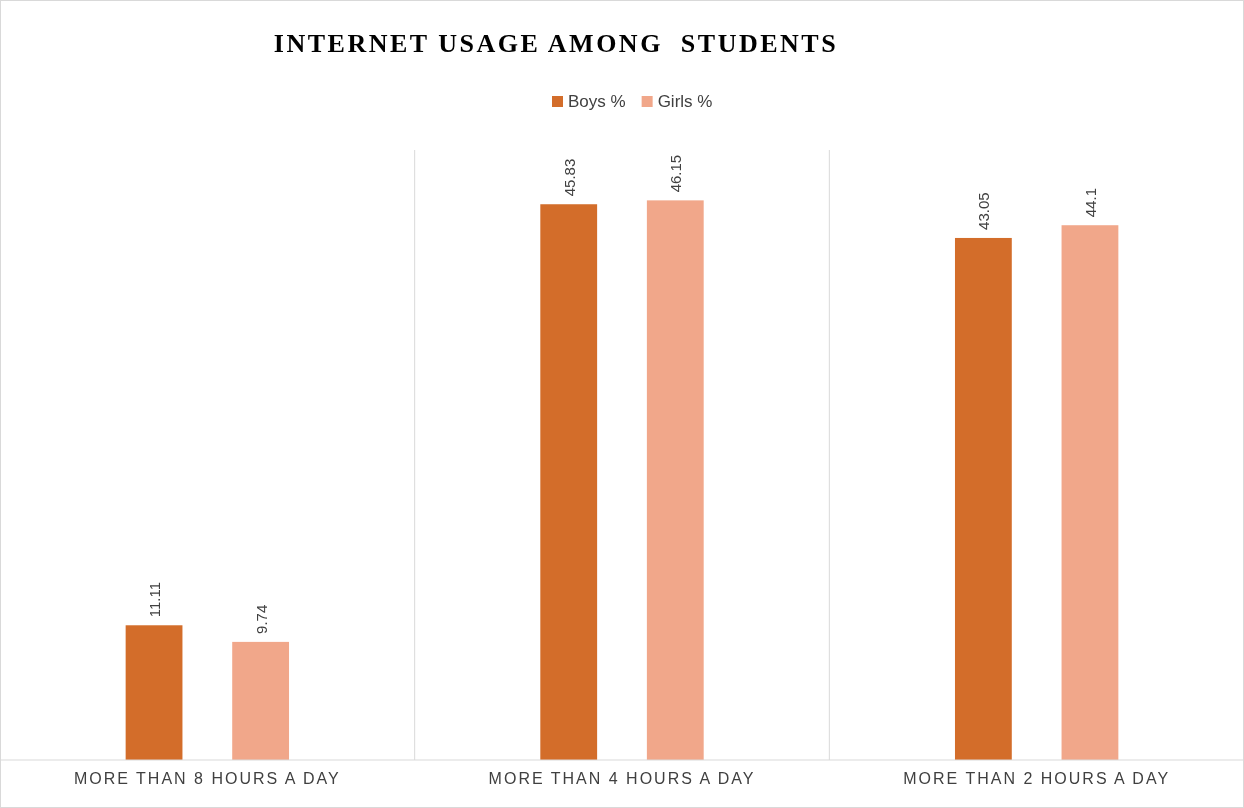 This screenshot has width=1244, height=808. Describe the element at coordinates (556, 43) in the screenshot. I see `chart-title: INTERNET USAGE AMONG STUDENTS` at that location.